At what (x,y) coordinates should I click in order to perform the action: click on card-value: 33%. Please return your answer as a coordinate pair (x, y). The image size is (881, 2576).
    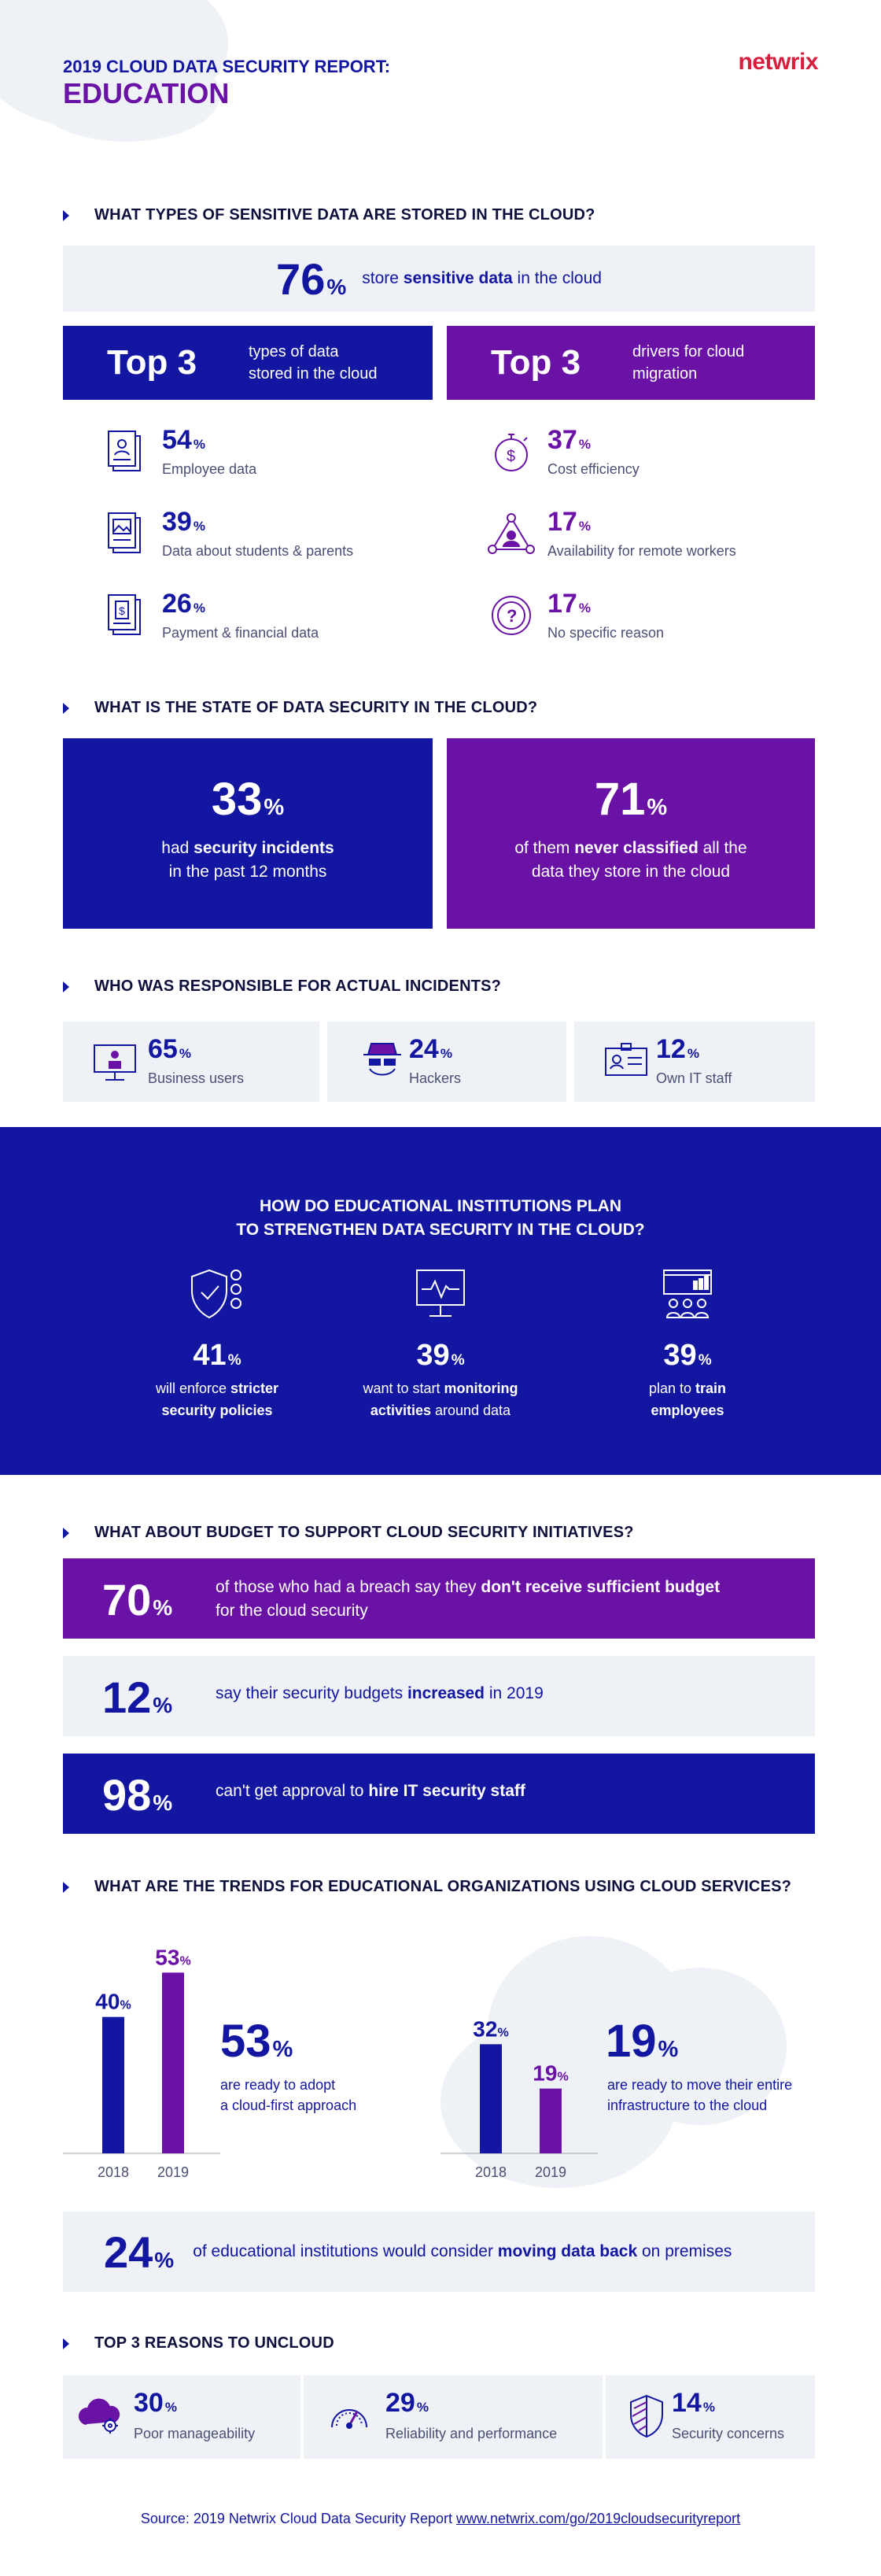
    Looking at the image, I should click on (248, 799).